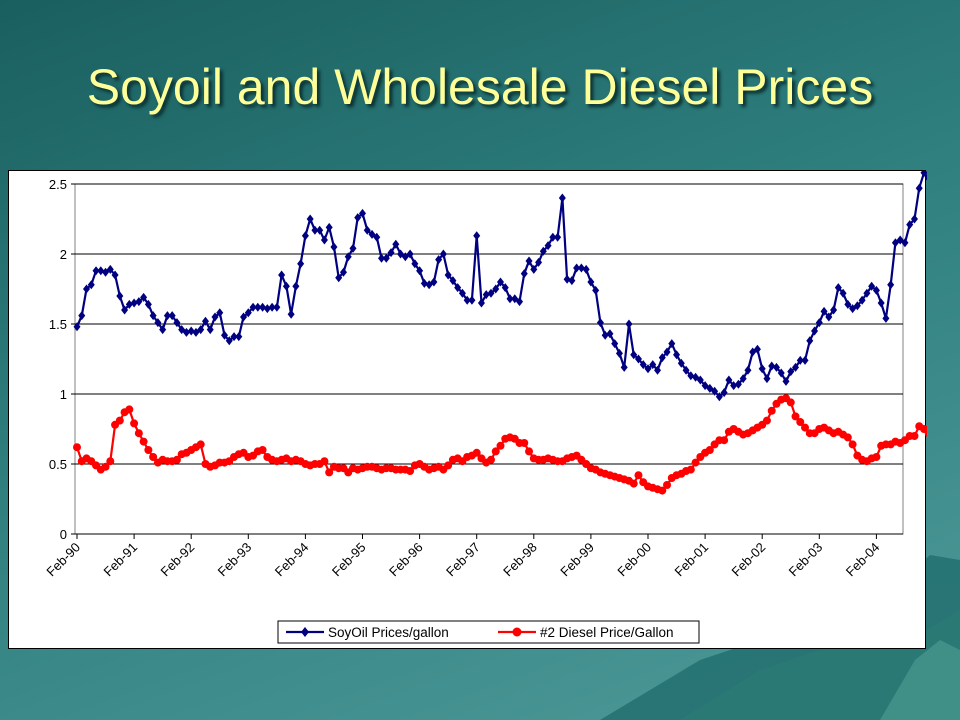  What do you see at coordinates (58, 464) in the screenshot?
I see `y-tick-label: 0.5` at bounding box center [58, 464].